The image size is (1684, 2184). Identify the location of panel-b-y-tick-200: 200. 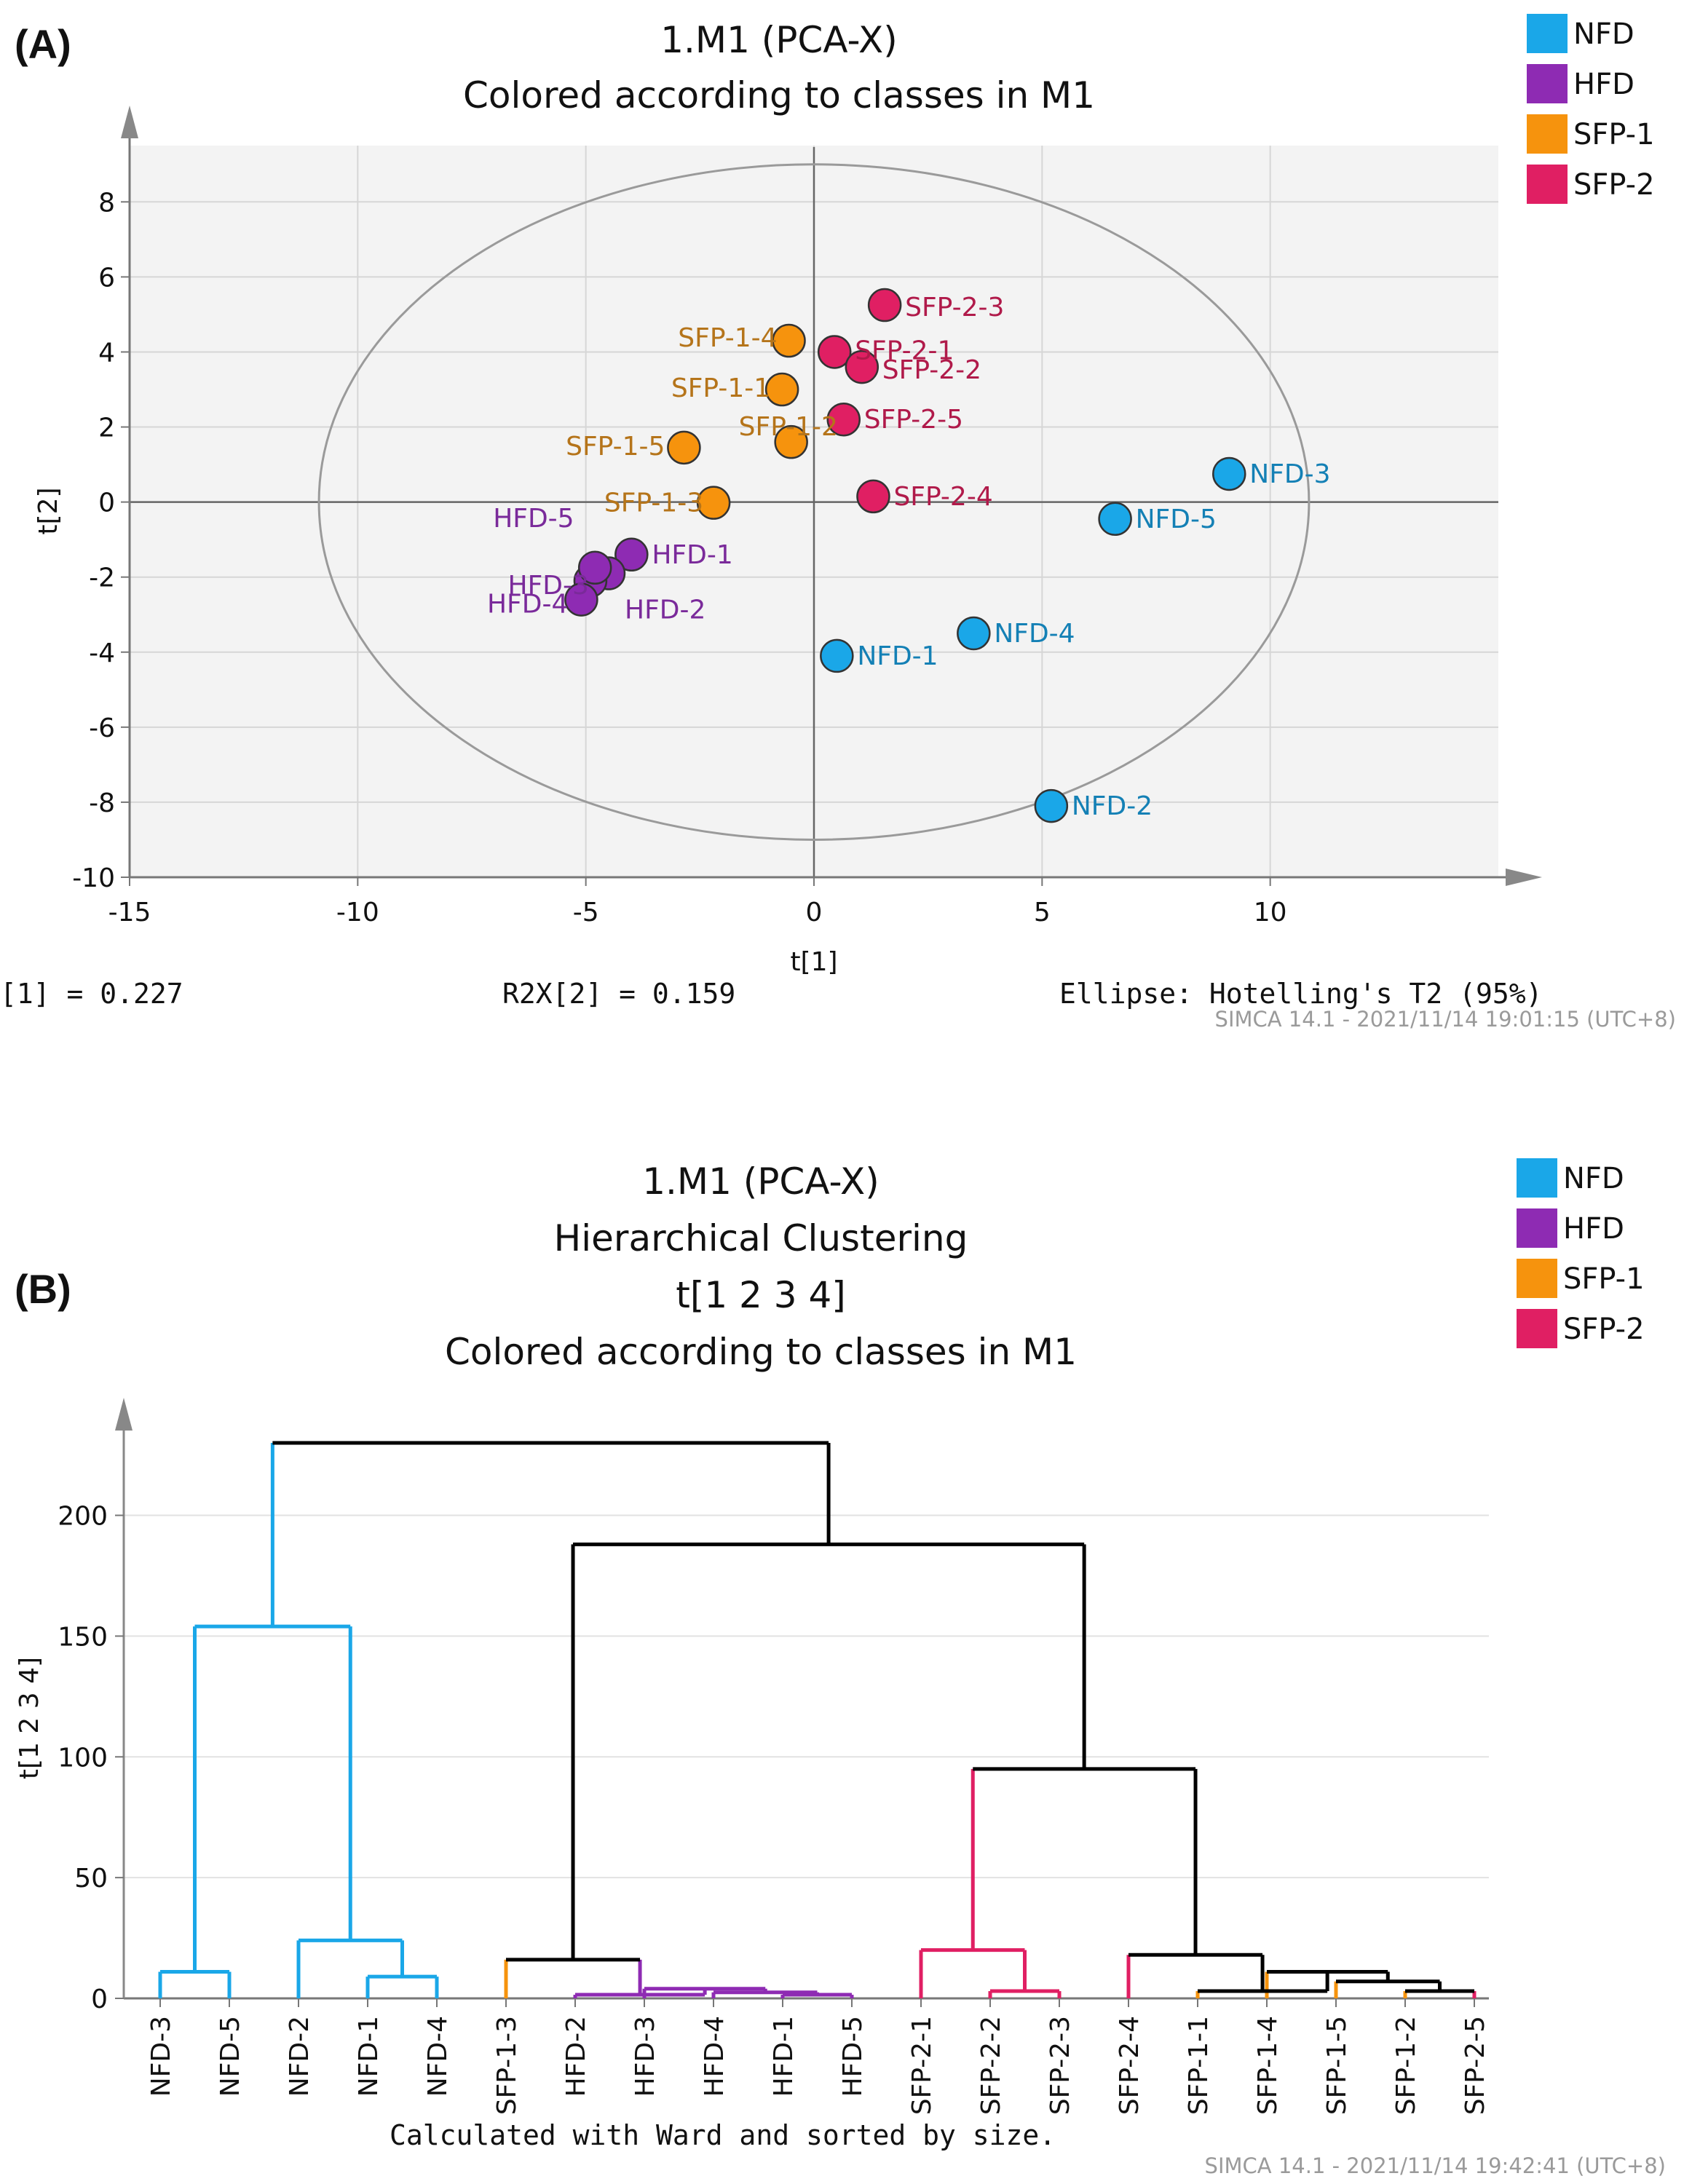
(83, 1517).